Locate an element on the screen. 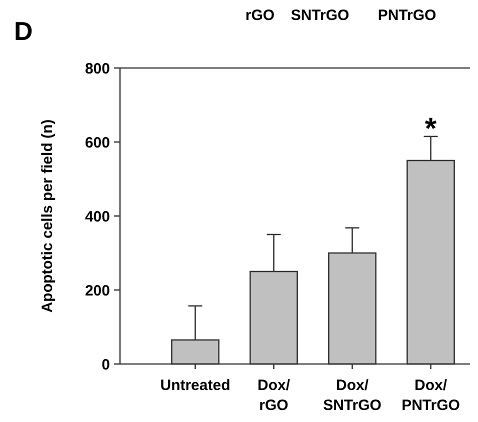  y-tick-label: 600 is located at coordinates (97, 143).